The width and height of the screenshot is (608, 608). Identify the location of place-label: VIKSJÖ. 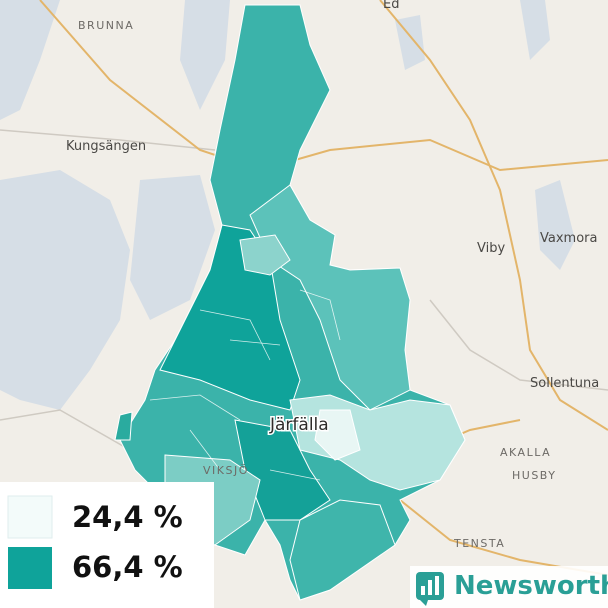
(226, 470).